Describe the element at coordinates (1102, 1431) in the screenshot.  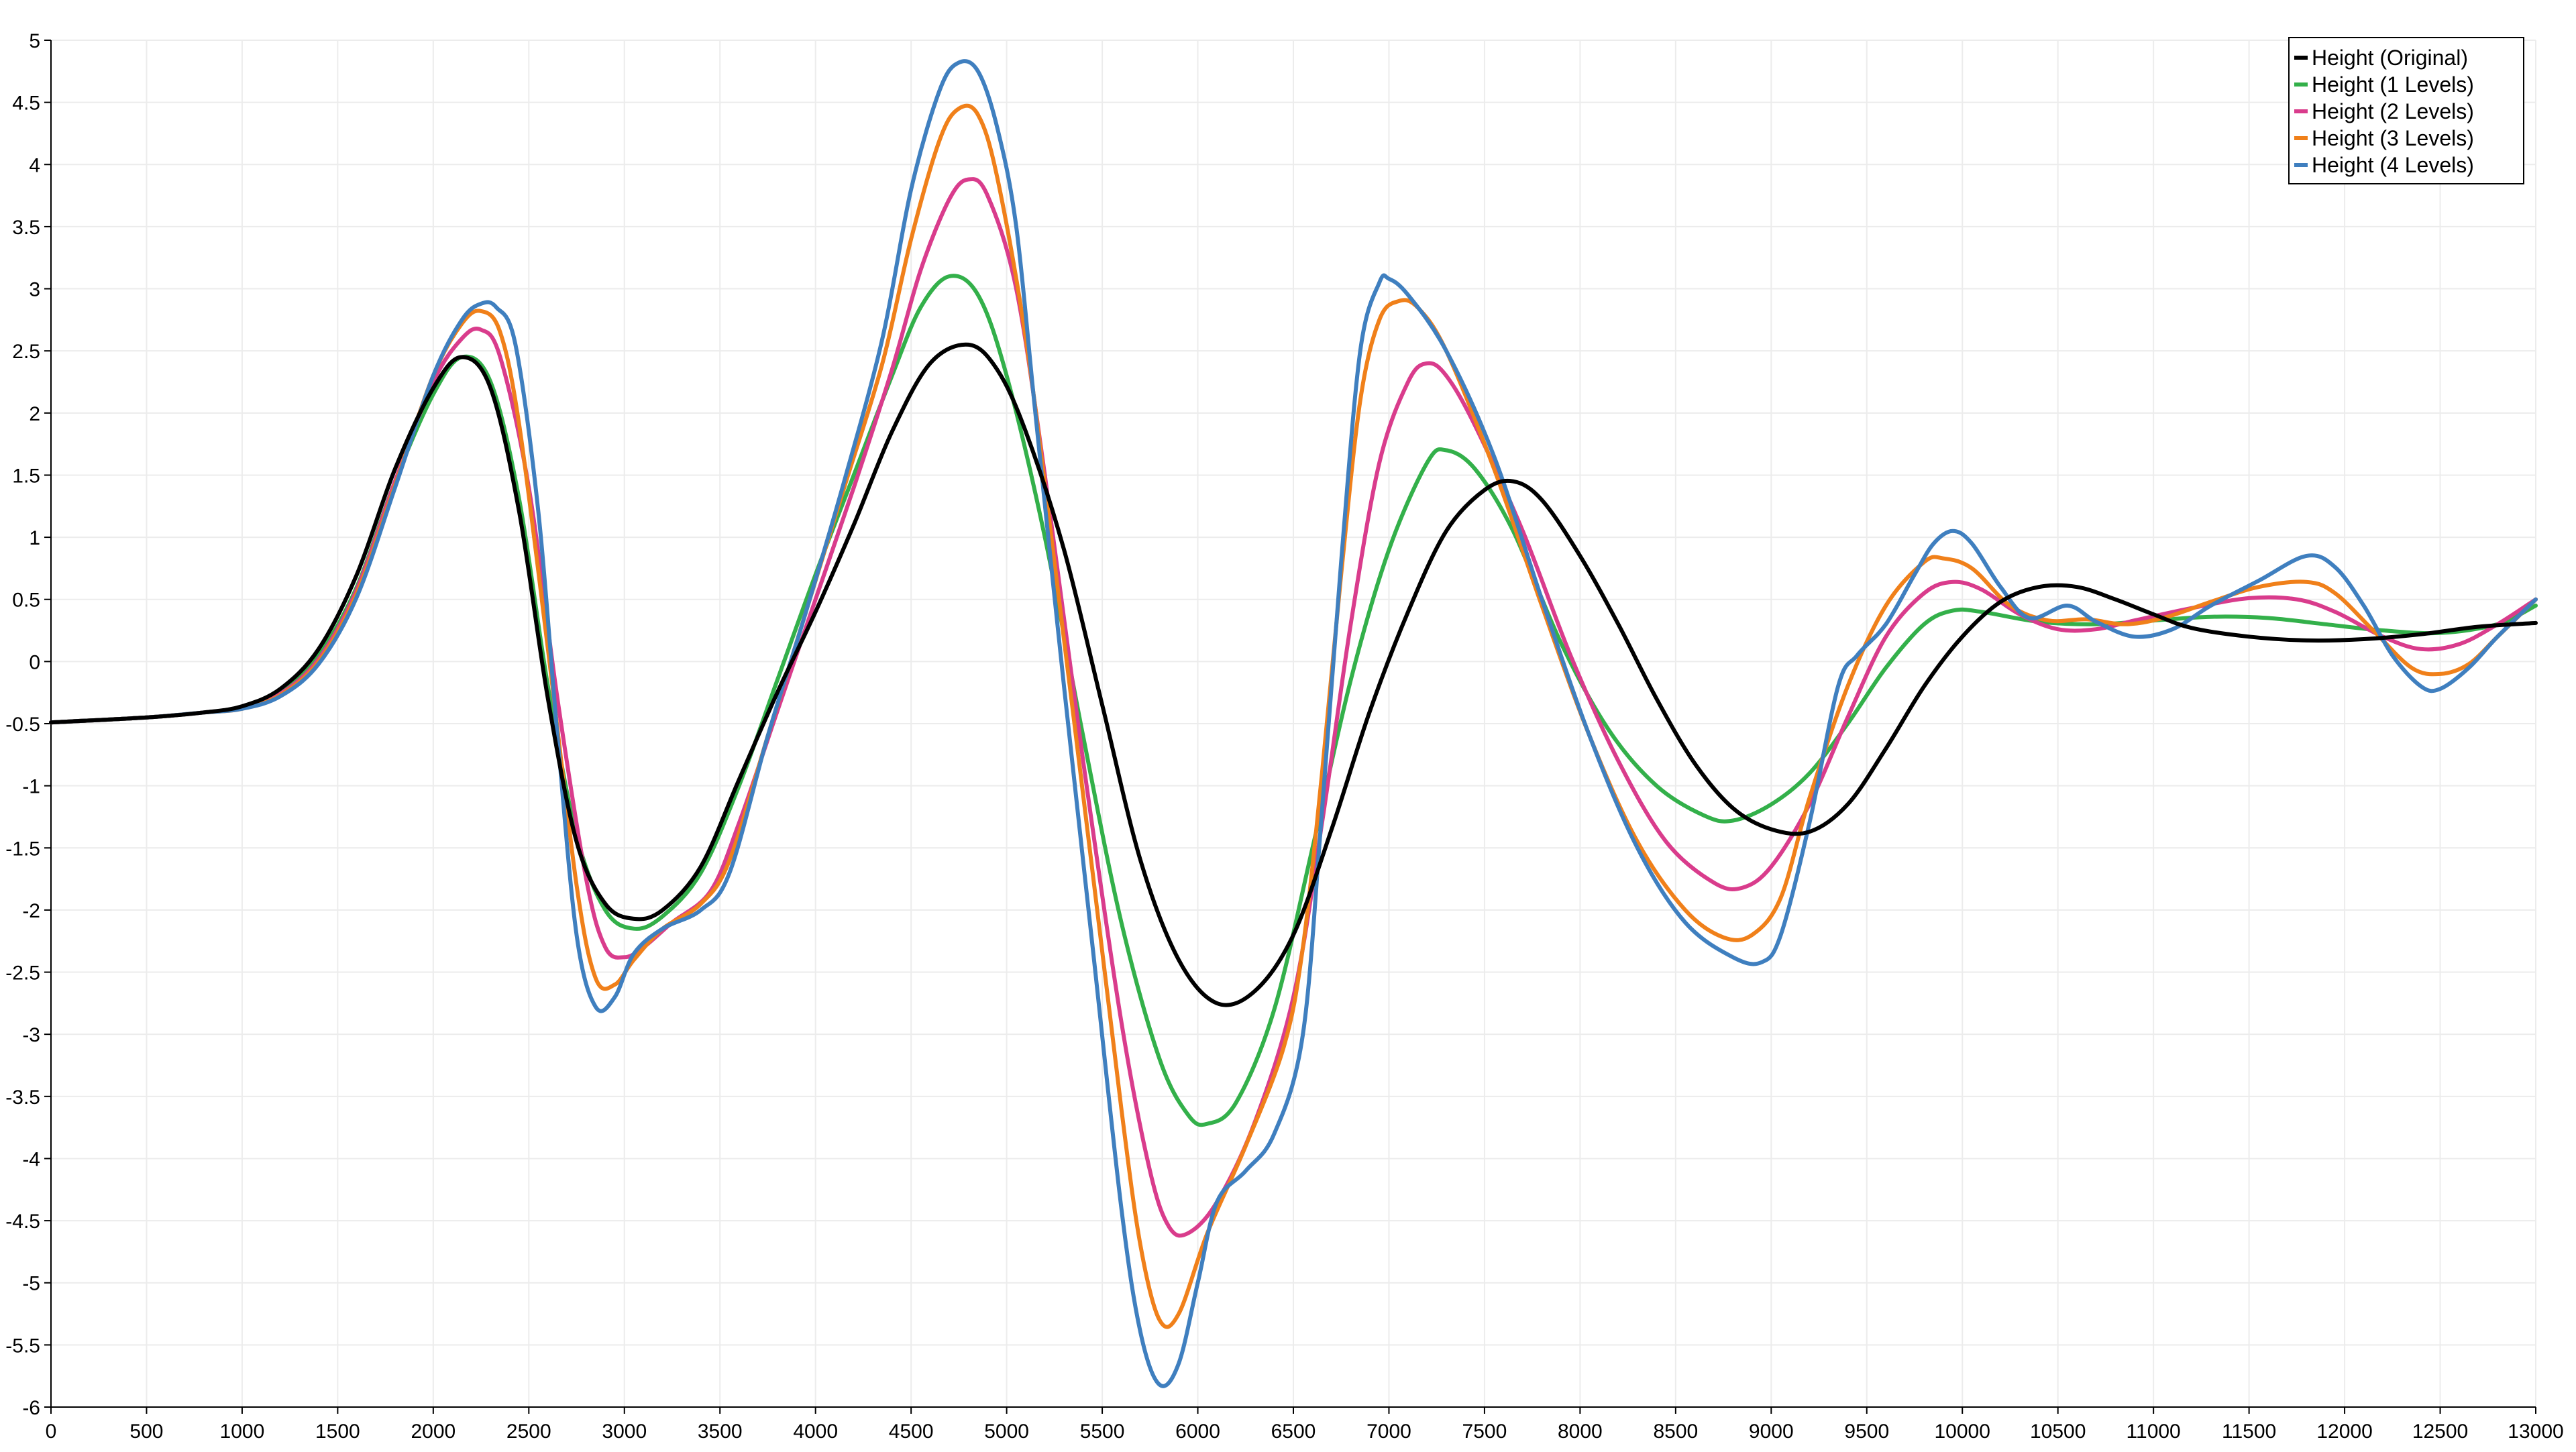
I see `x-tick-label: 5500` at that location.